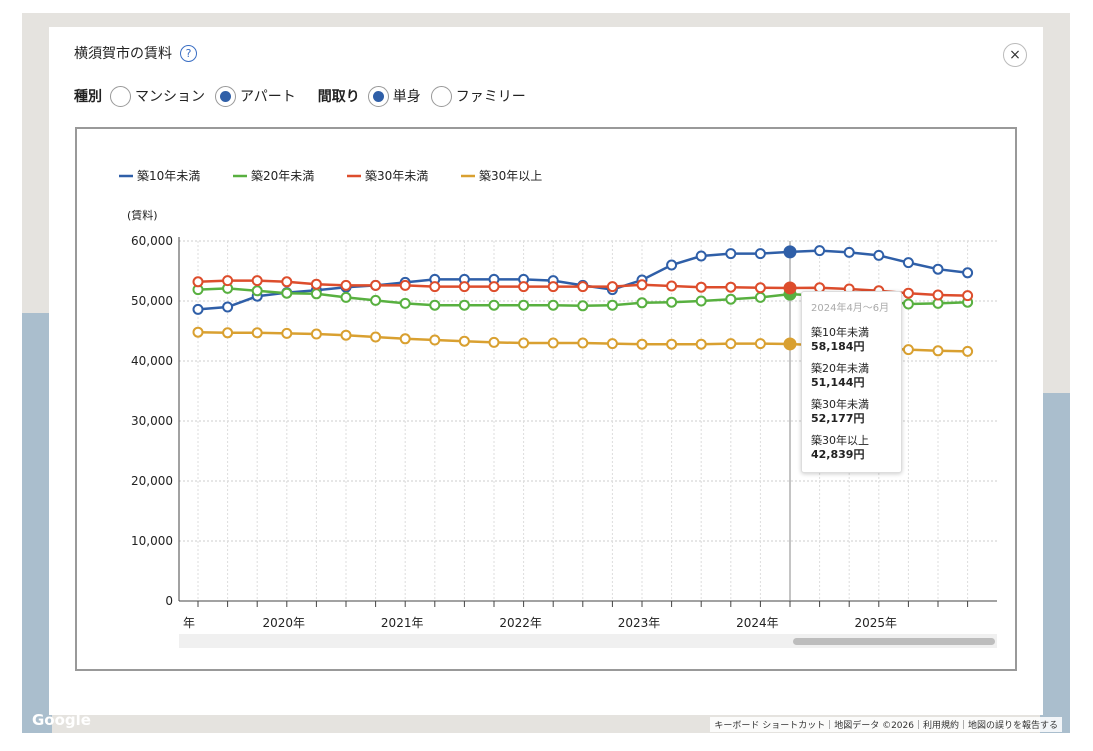 The height and width of the screenshot is (751, 1093). I want to click on type-radio-apartment: アパート, so click(255, 96).